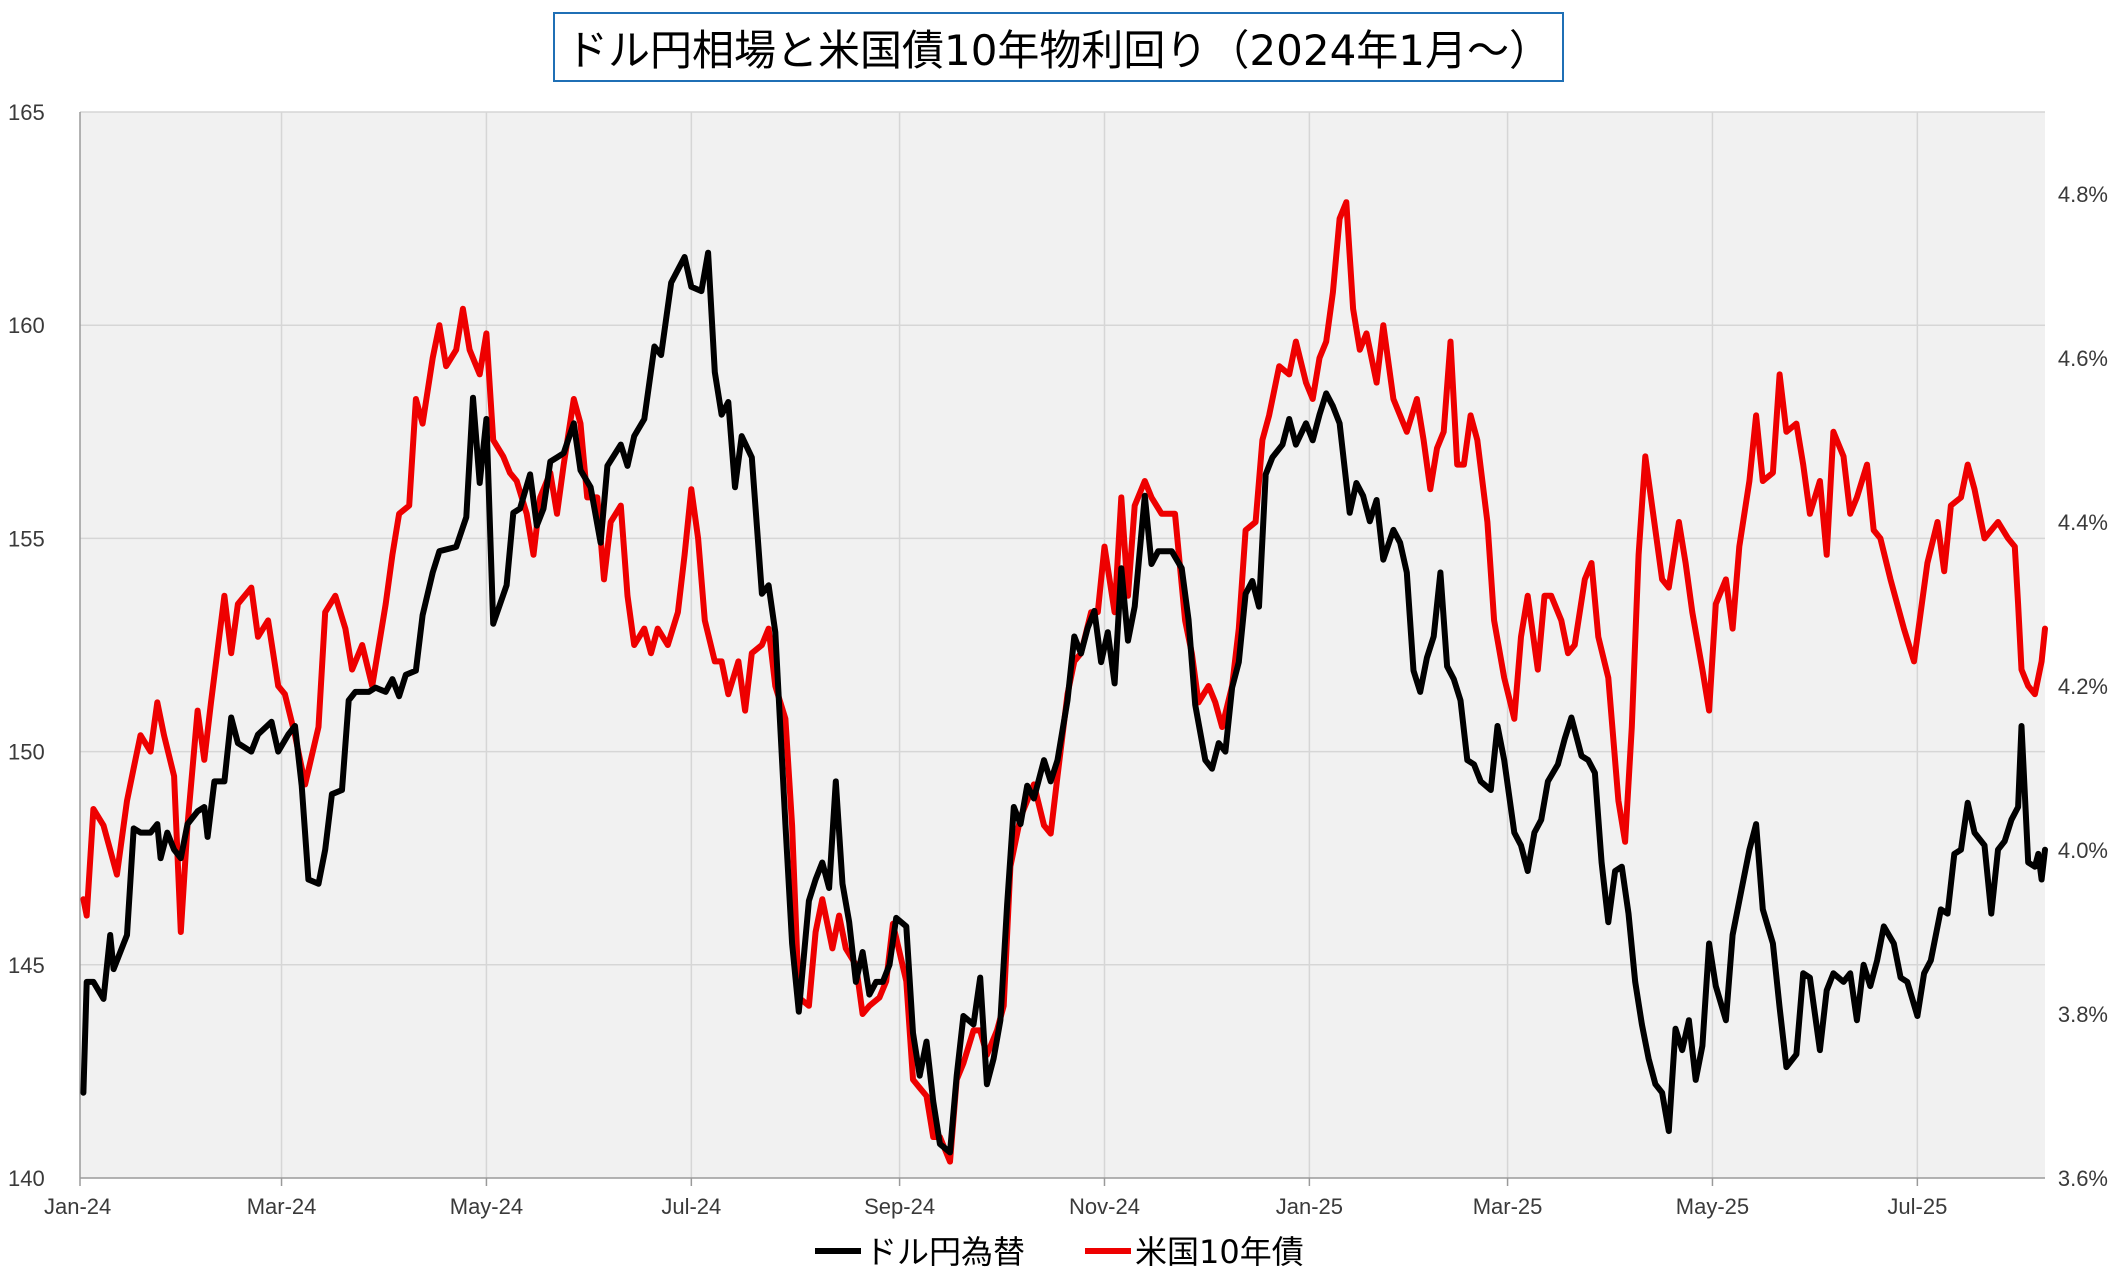 The height and width of the screenshot is (1275, 2116). What do you see at coordinates (1712, 1206) in the screenshot?
I see `x-tick-label: May-25` at bounding box center [1712, 1206].